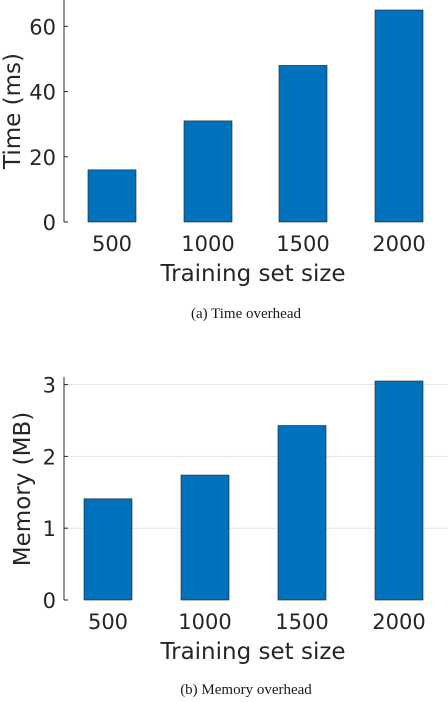 The height and width of the screenshot is (702, 448). What do you see at coordinates (49, 457) in the screenshot?
I see `chart-memory-y-tick-label: 2` at bounding box center [49, 457].